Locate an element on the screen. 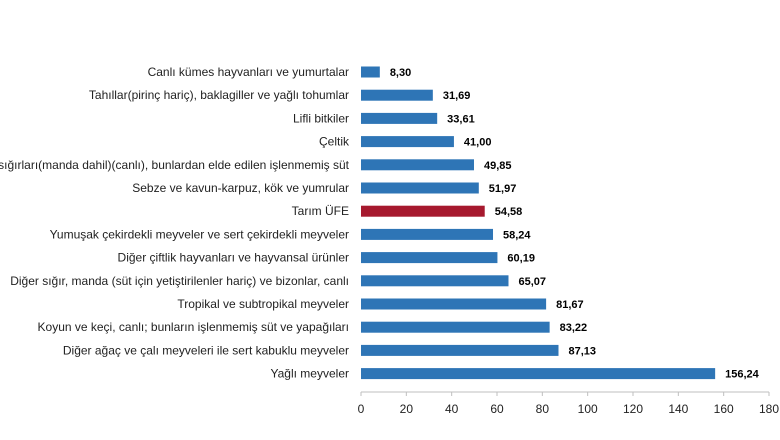  x-tick-label: 100 is located at coordinates (588, 409).